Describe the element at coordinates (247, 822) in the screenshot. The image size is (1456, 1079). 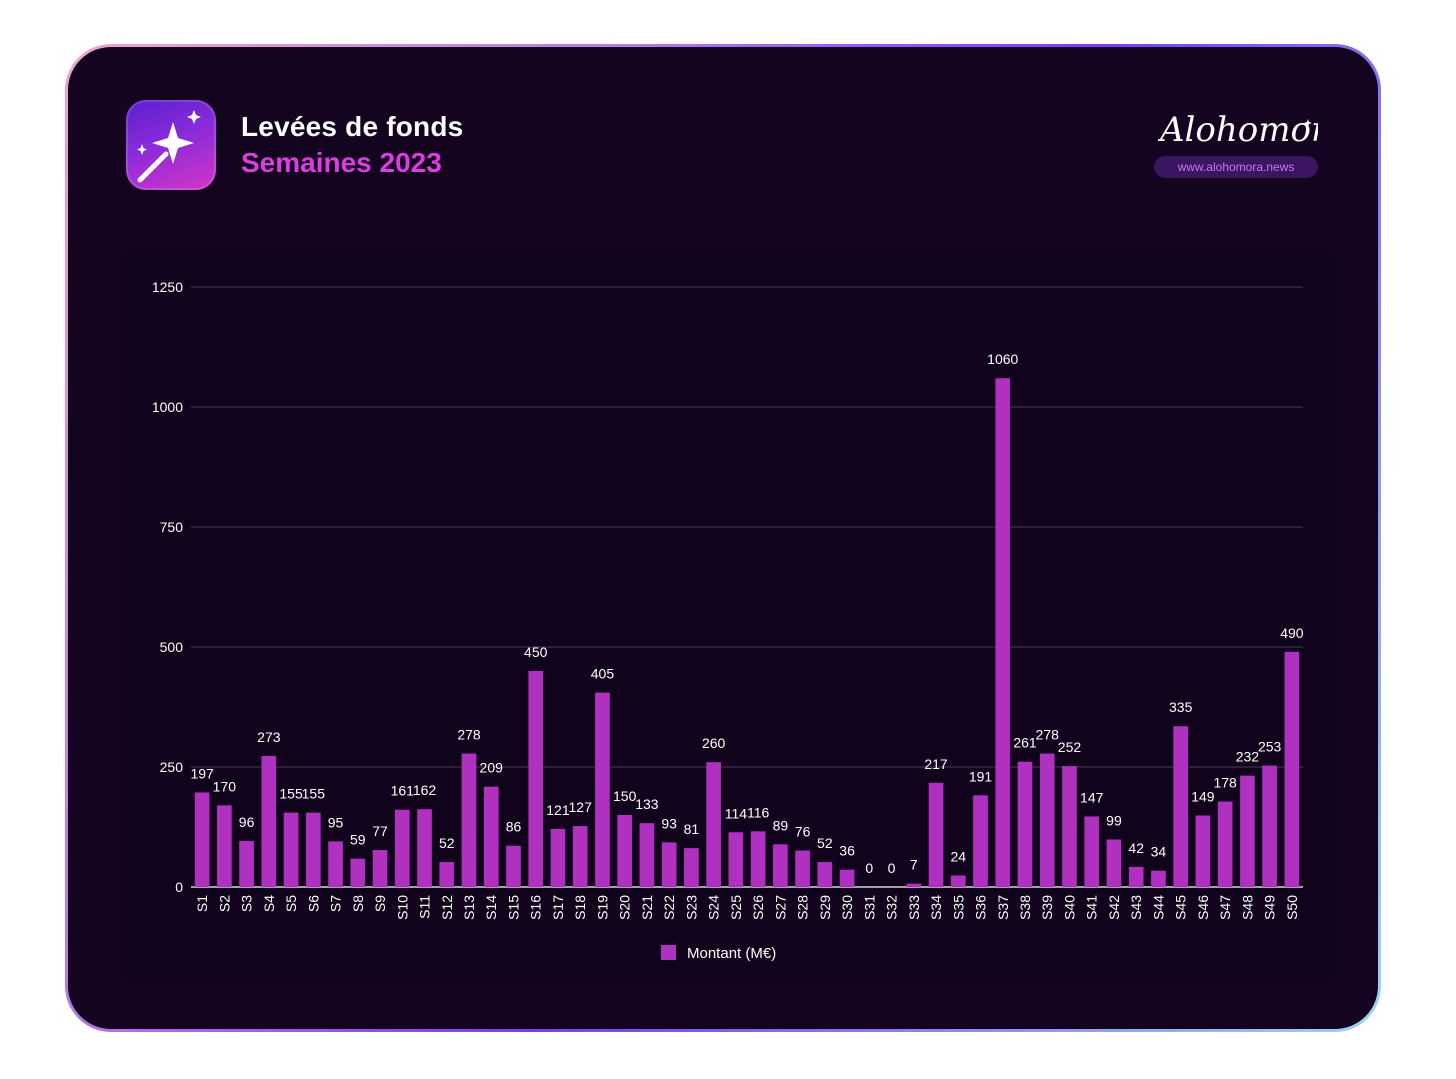
I see `data-label: 96` at that location.